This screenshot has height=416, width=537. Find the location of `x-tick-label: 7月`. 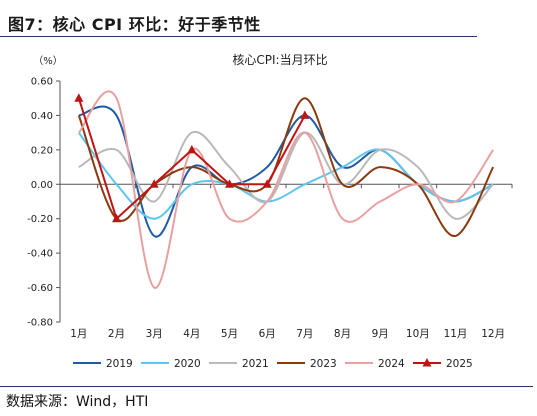

x-tick-label: 7月 is located at coordinates (304, 334).